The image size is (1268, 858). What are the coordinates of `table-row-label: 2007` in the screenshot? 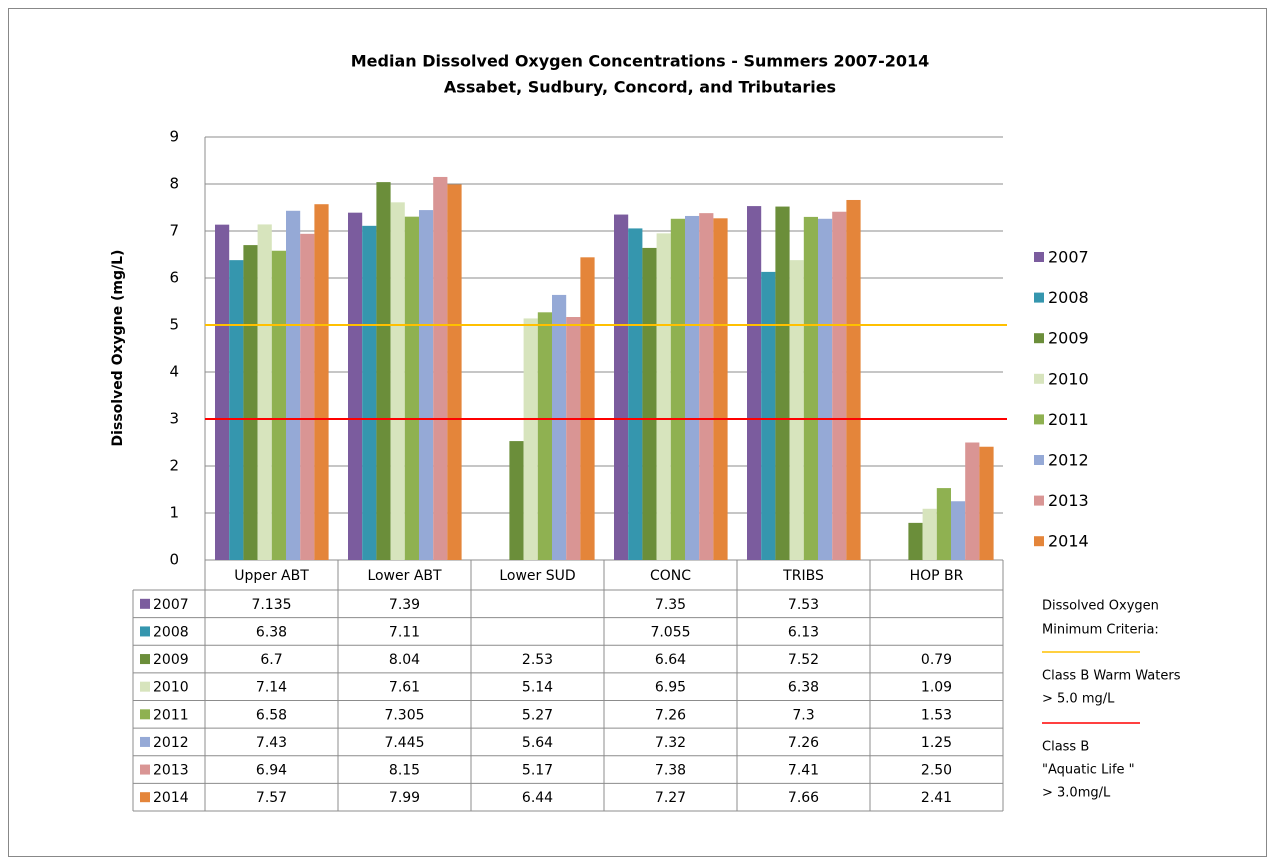 It's located at (171, 605).